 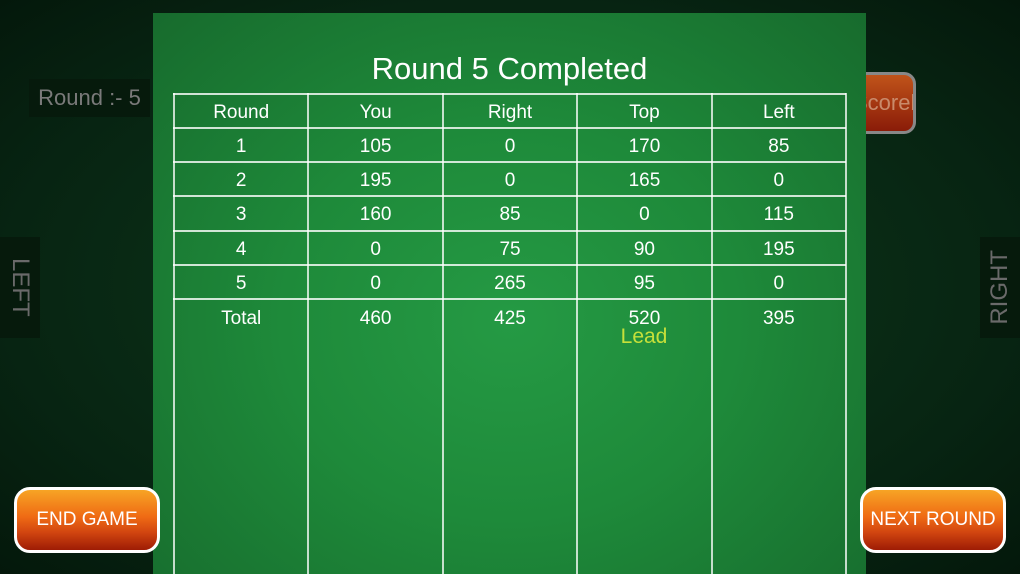 I want to click on table-row: 4 0 75 90 195, so click(x=510, y=250).